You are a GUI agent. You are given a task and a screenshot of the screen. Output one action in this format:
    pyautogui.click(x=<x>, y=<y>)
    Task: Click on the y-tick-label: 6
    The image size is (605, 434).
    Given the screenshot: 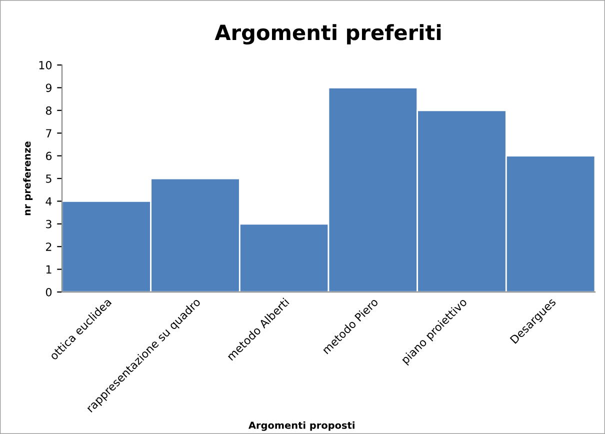 What is the action you would take?
    pyautogui.click(x=49, y=156)
    